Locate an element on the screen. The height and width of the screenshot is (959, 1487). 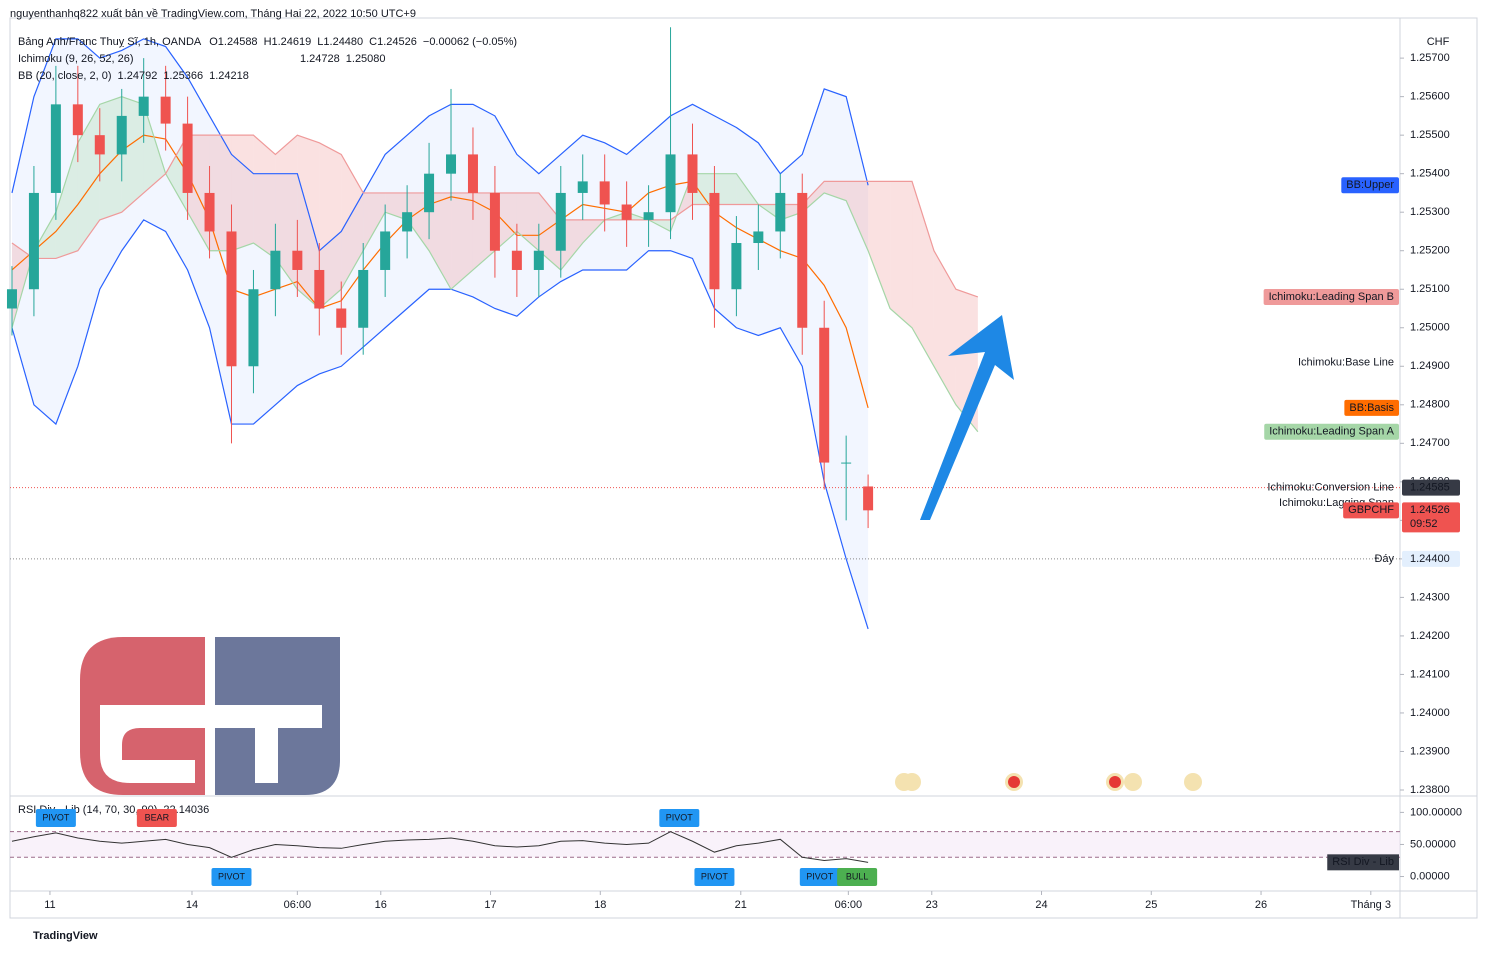
price-label: BB:Upper is located at coordinates (1370, 185).